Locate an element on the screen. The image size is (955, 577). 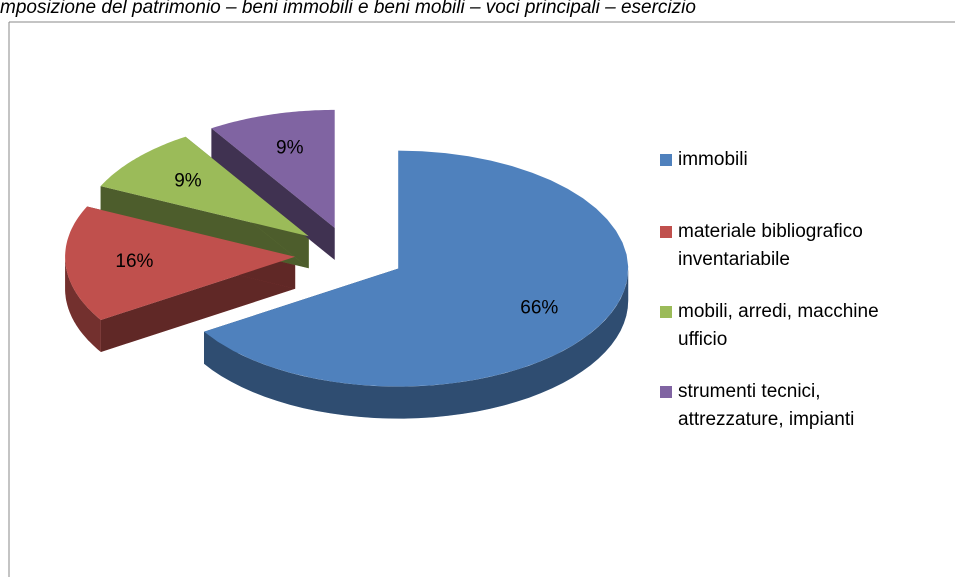
legend-label: mobili, arredi, macchine ufficio is located at coordinates (778, 325).